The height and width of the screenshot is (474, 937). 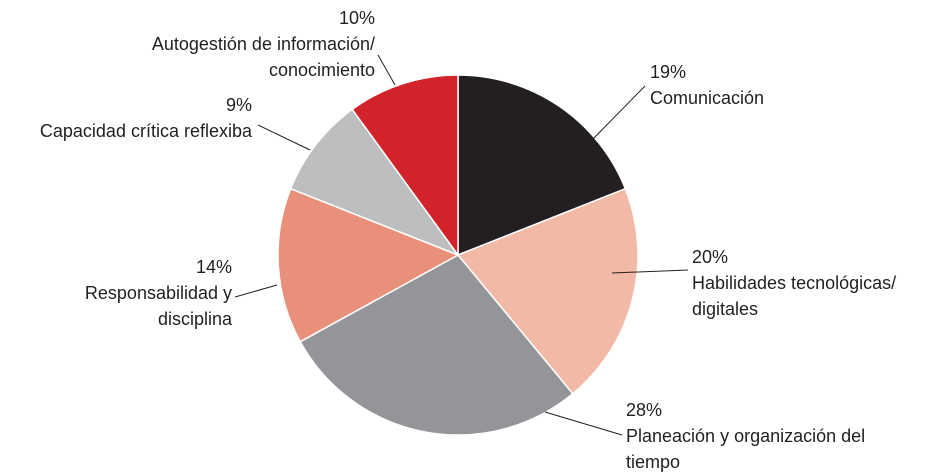 What do you see at coordinates (356, 18) in the screenshot?
I see `value-label: 10%` at bounding box center [356, 18].